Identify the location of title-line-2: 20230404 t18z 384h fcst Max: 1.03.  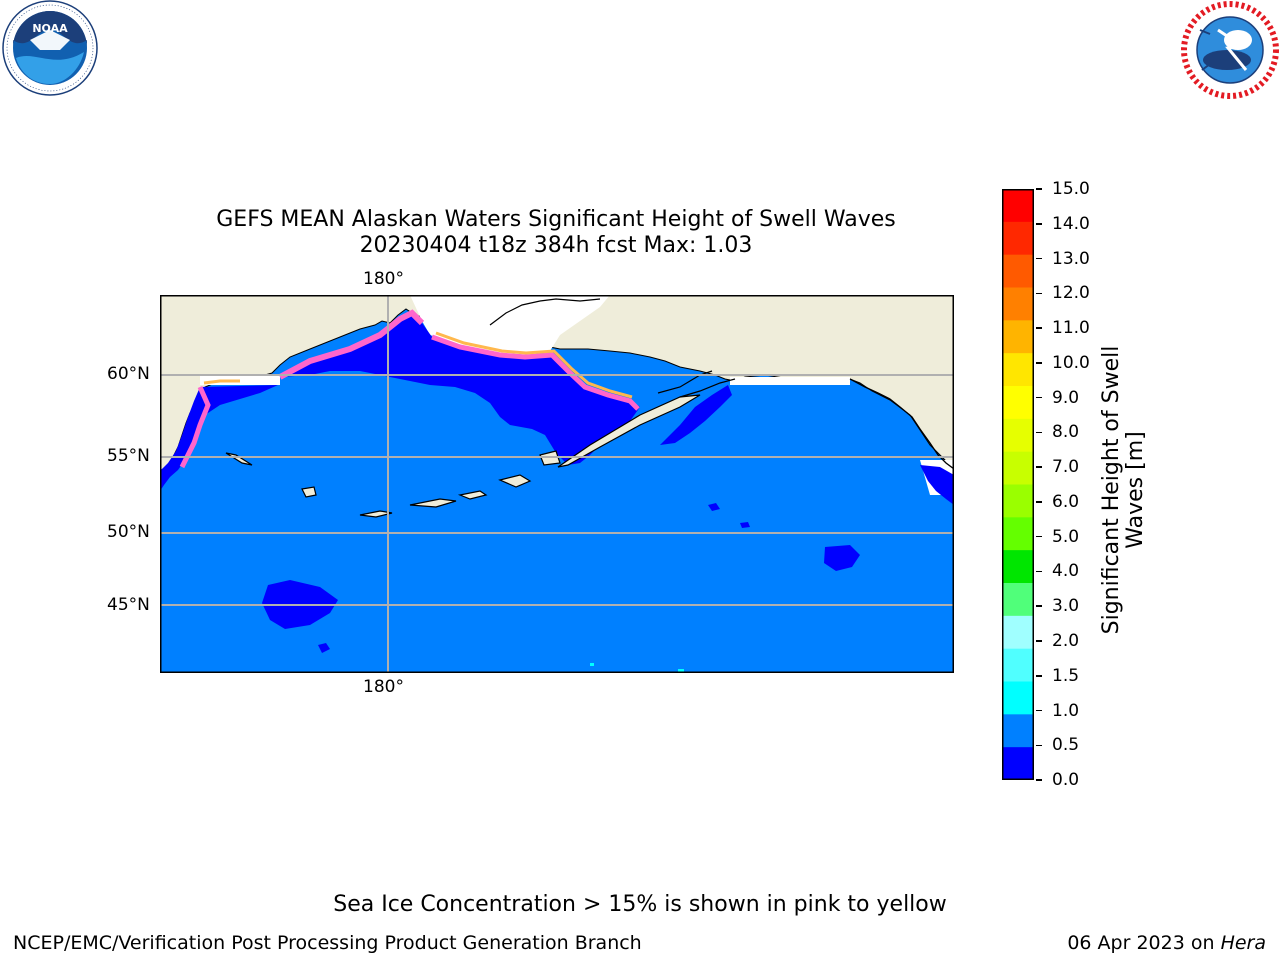
(556, 245).